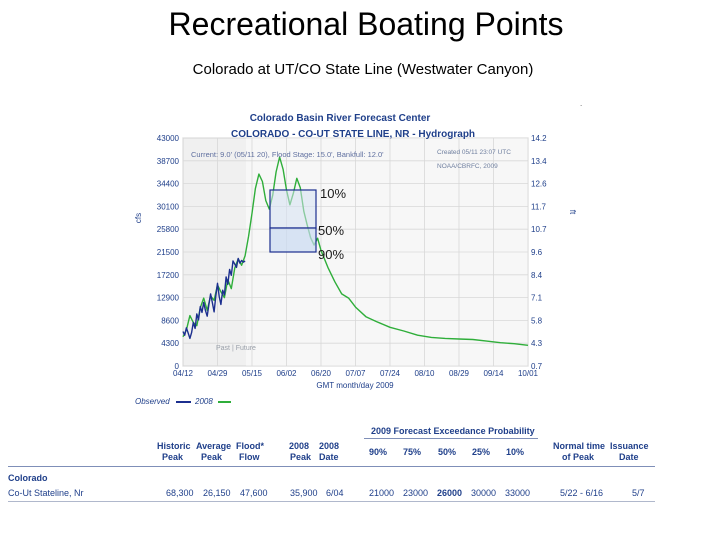 Image resolution: width=720 pixels, height=540 pixels. What do you see at coordinates (539, 184) in the screenshot?
I see `y-tick-right-label: 12.6` at bounding box center [539, 184].